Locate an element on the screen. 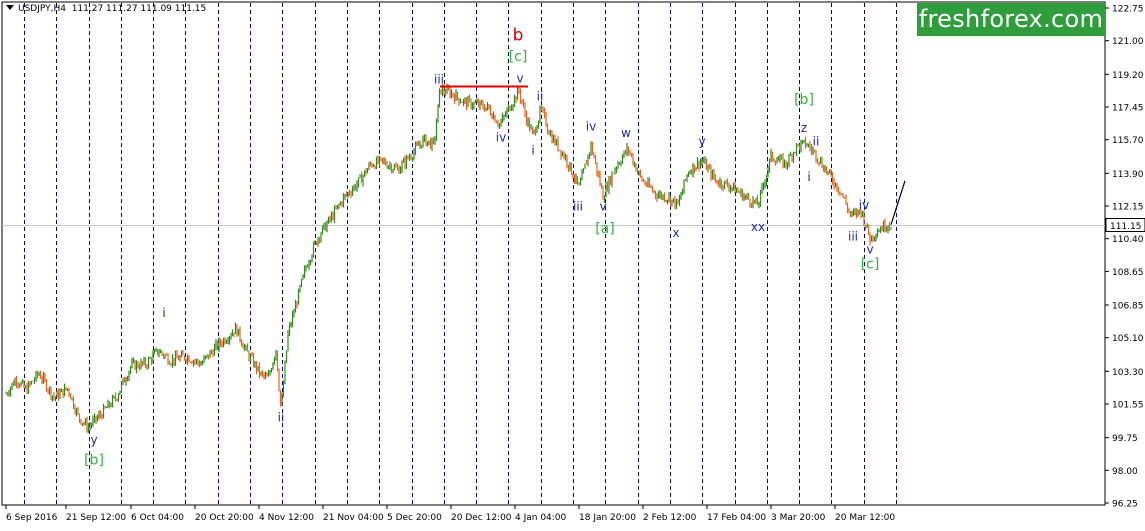 The image size is (1145, 531). time-tick-label: 20 Dec 12:00 is located at coordinates (481, 518).